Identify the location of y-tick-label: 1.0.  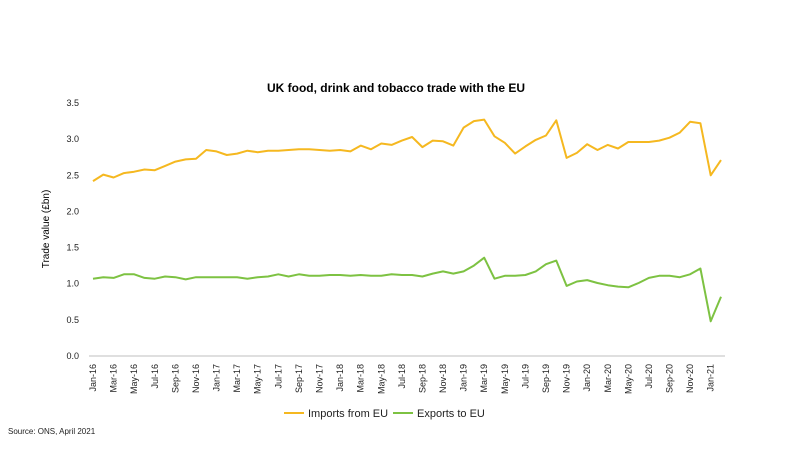
(72, 284).